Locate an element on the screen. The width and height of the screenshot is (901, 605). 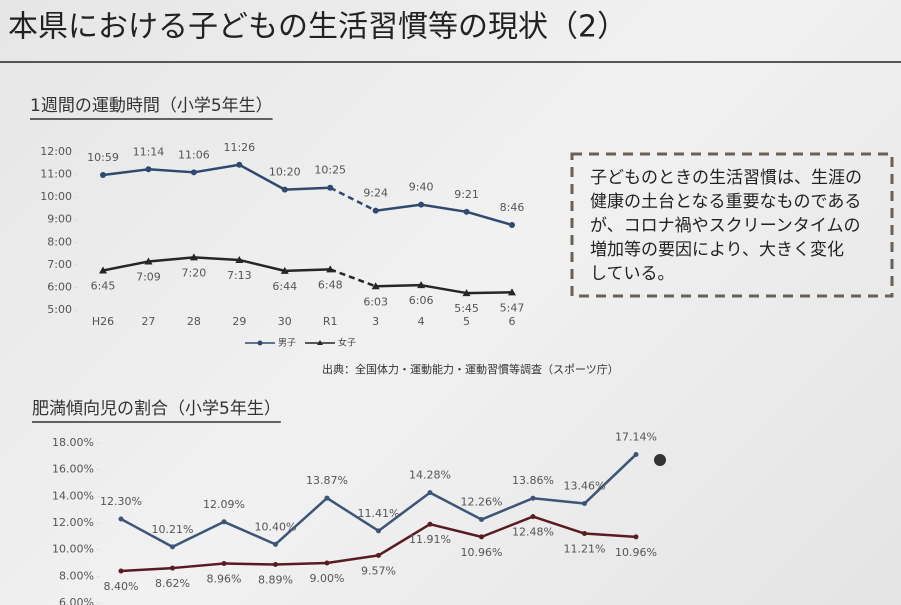
value-label: 6:03 is located at coordinates (375, 301).